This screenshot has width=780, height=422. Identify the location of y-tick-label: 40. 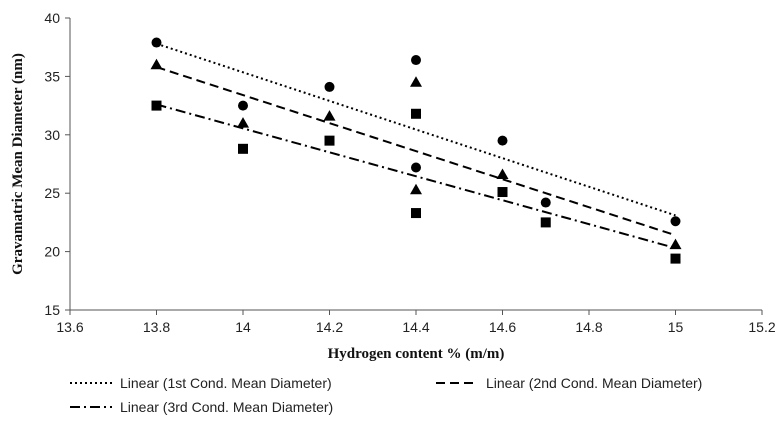
(52, 18).